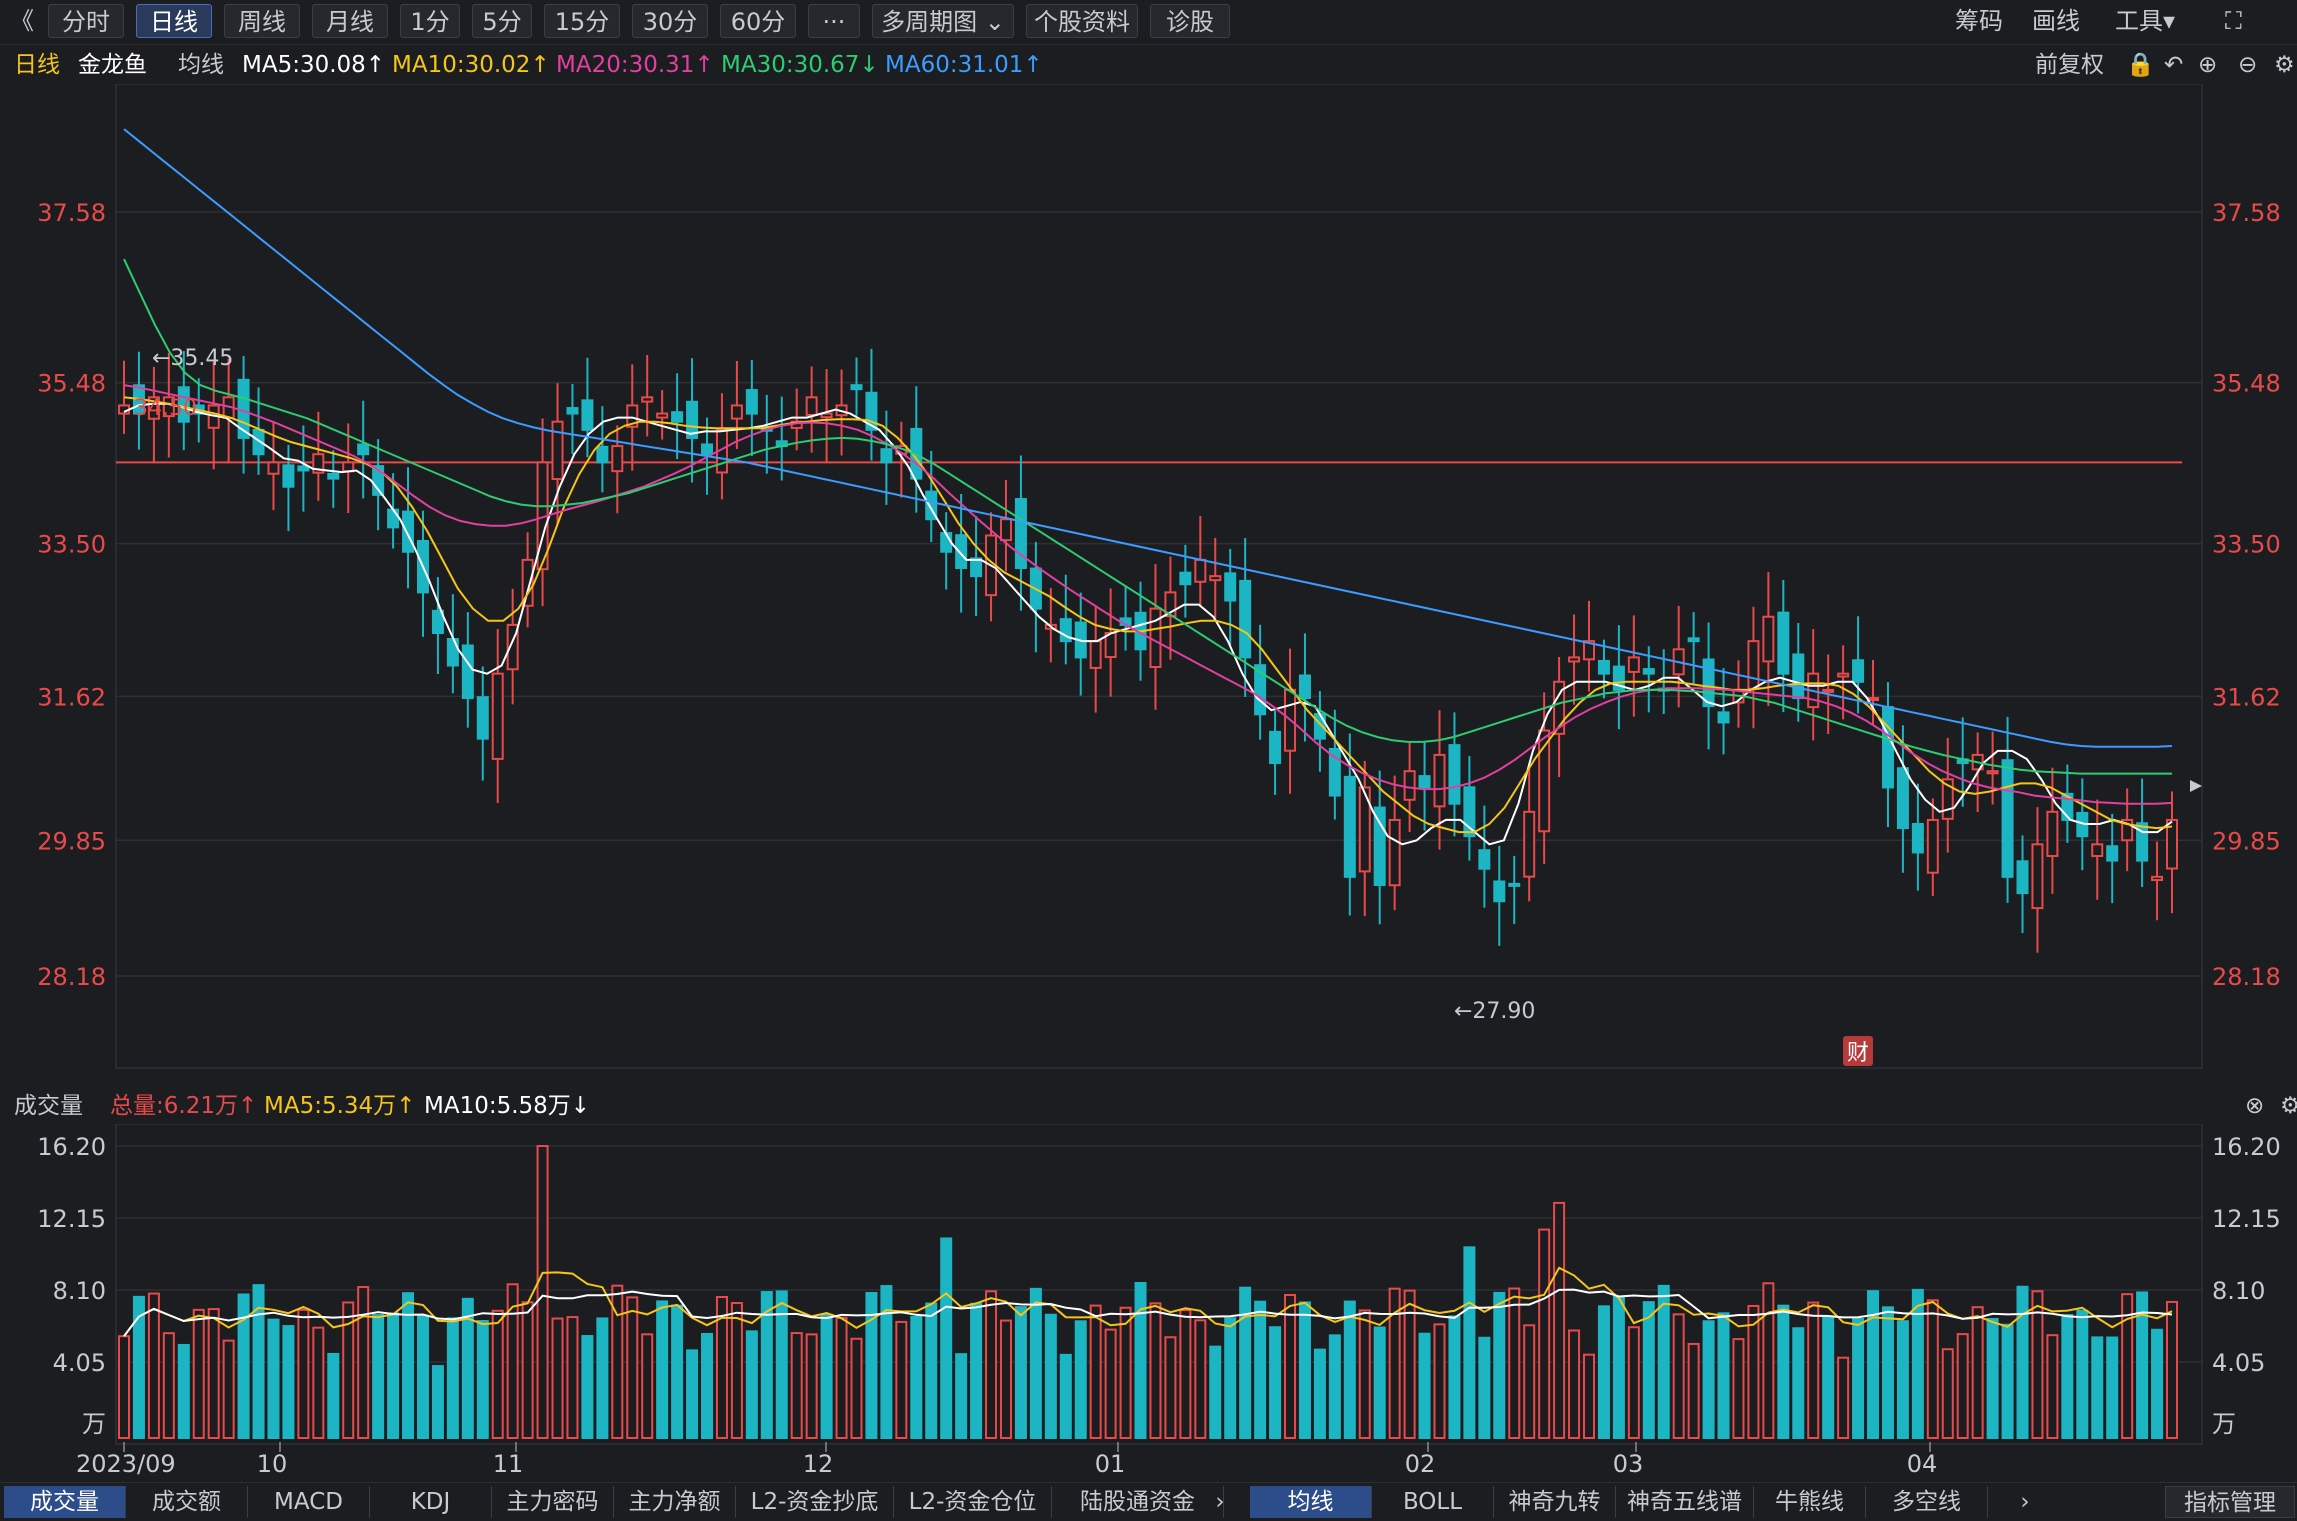  What do you see at coordinates (86, 21) in the screenshot?
I see `tab-fenshi: 分时` at bounding box center [86, 21].